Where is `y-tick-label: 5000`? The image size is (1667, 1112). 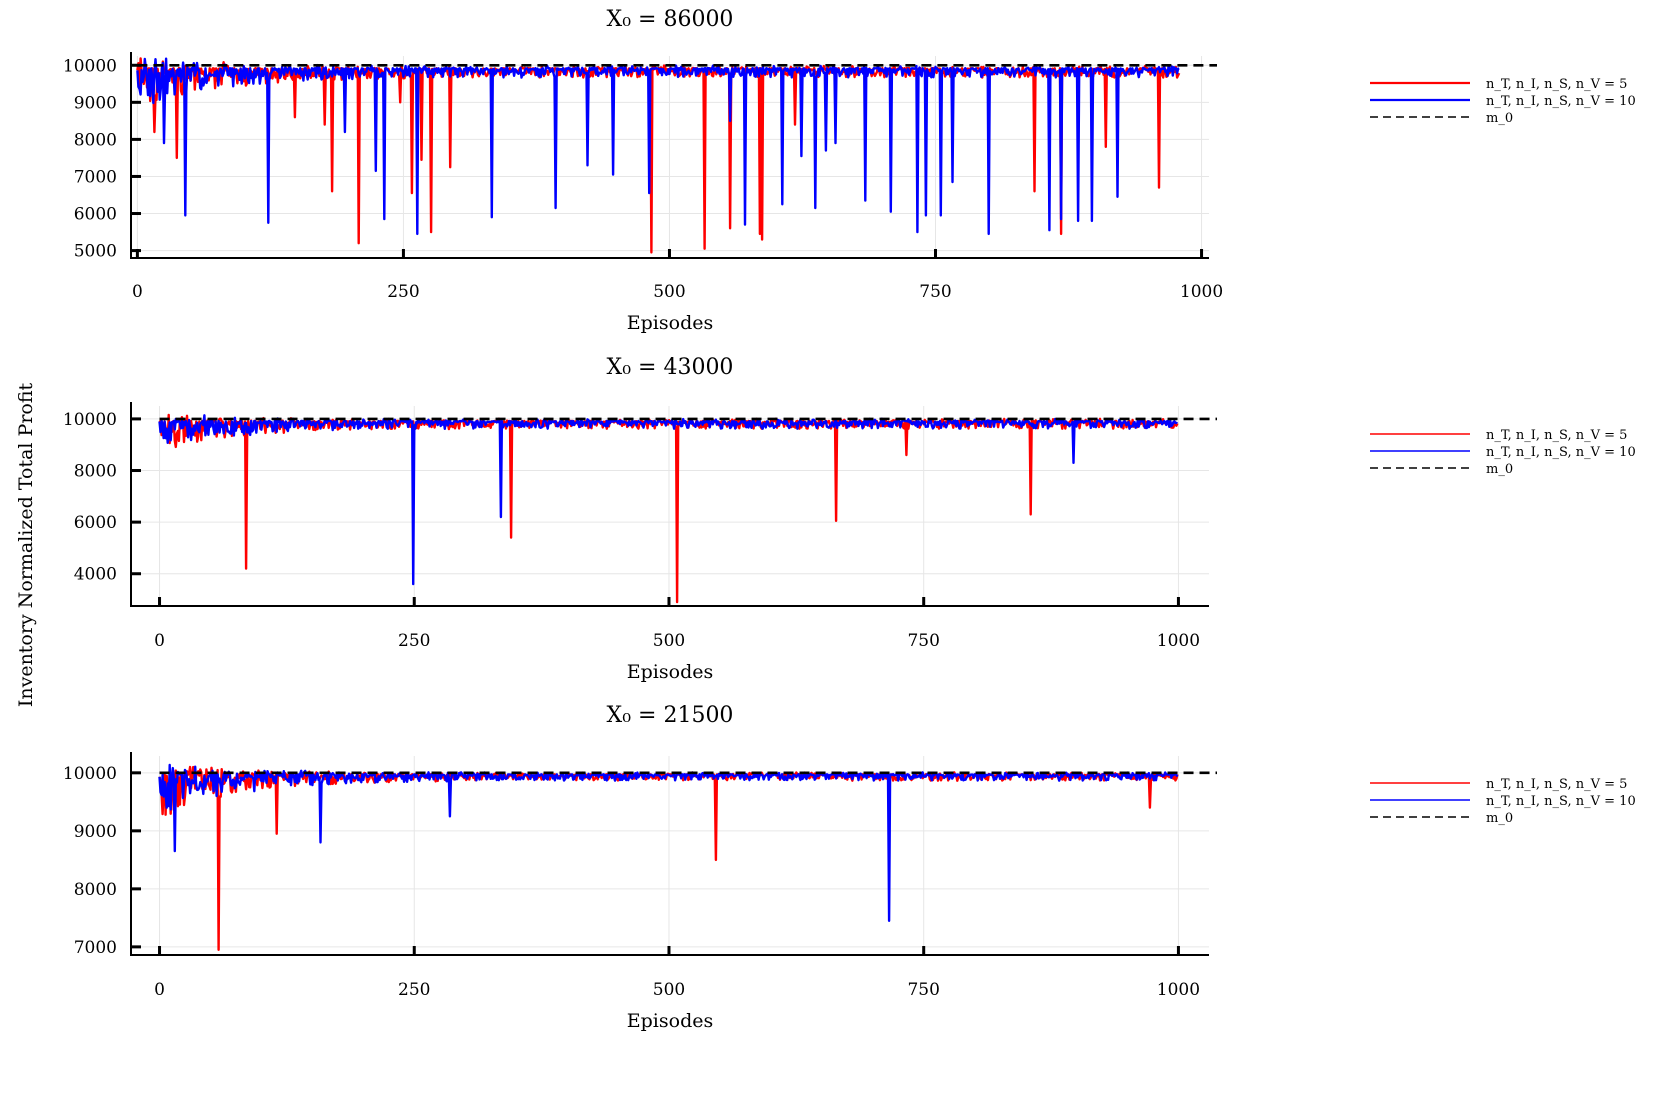
y-tick-label: 5000 is located at coordinates (95, 252).